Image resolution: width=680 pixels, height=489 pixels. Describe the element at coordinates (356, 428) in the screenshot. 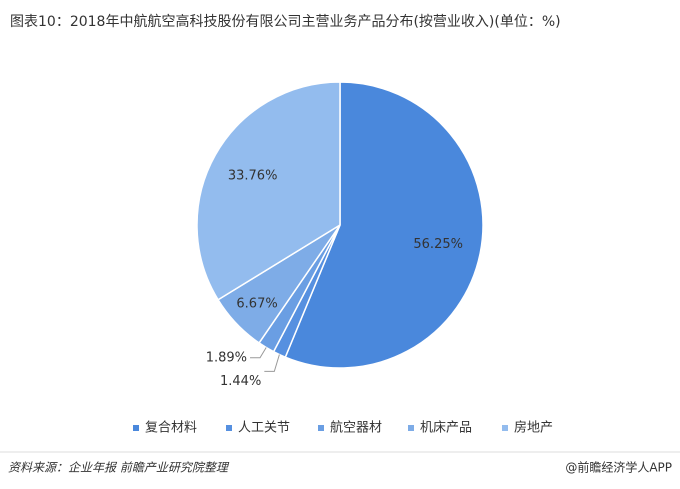

I see `legend-label: 航空器材` at that location.